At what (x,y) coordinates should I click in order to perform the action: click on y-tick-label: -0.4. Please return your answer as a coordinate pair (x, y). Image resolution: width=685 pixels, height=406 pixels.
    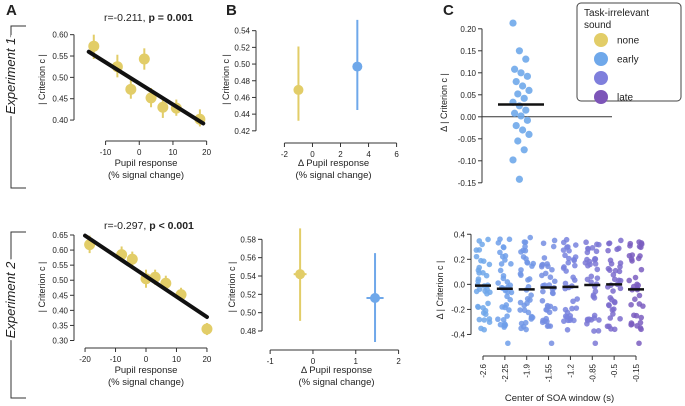
    Looking at the image, I should click on (458, 334).